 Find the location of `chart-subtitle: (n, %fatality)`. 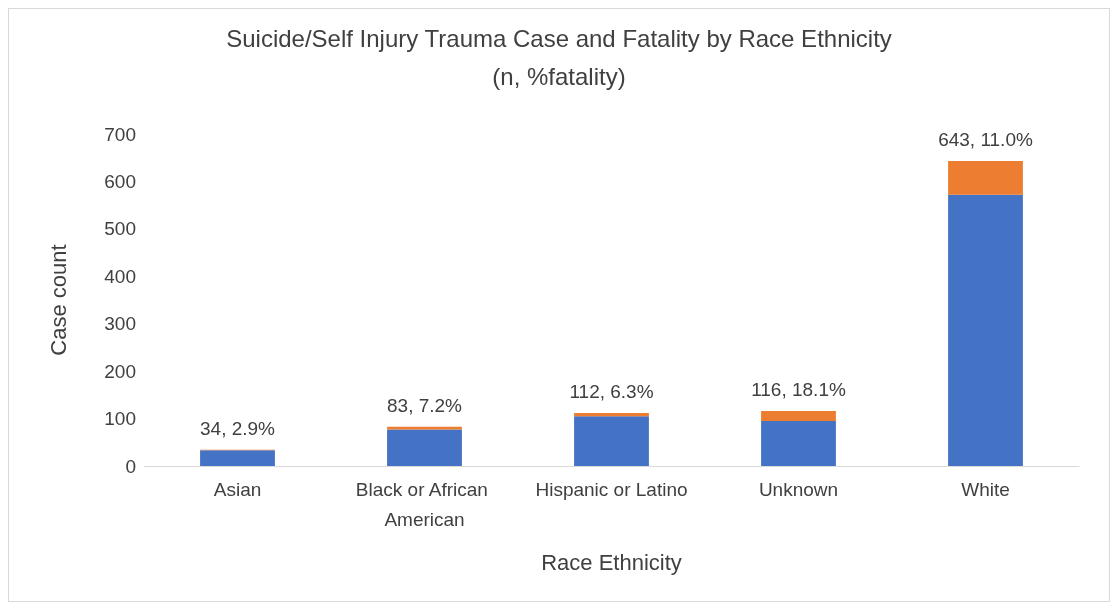

chart-subtitle: (n, %fatality) is located at coordinates (559, 76).